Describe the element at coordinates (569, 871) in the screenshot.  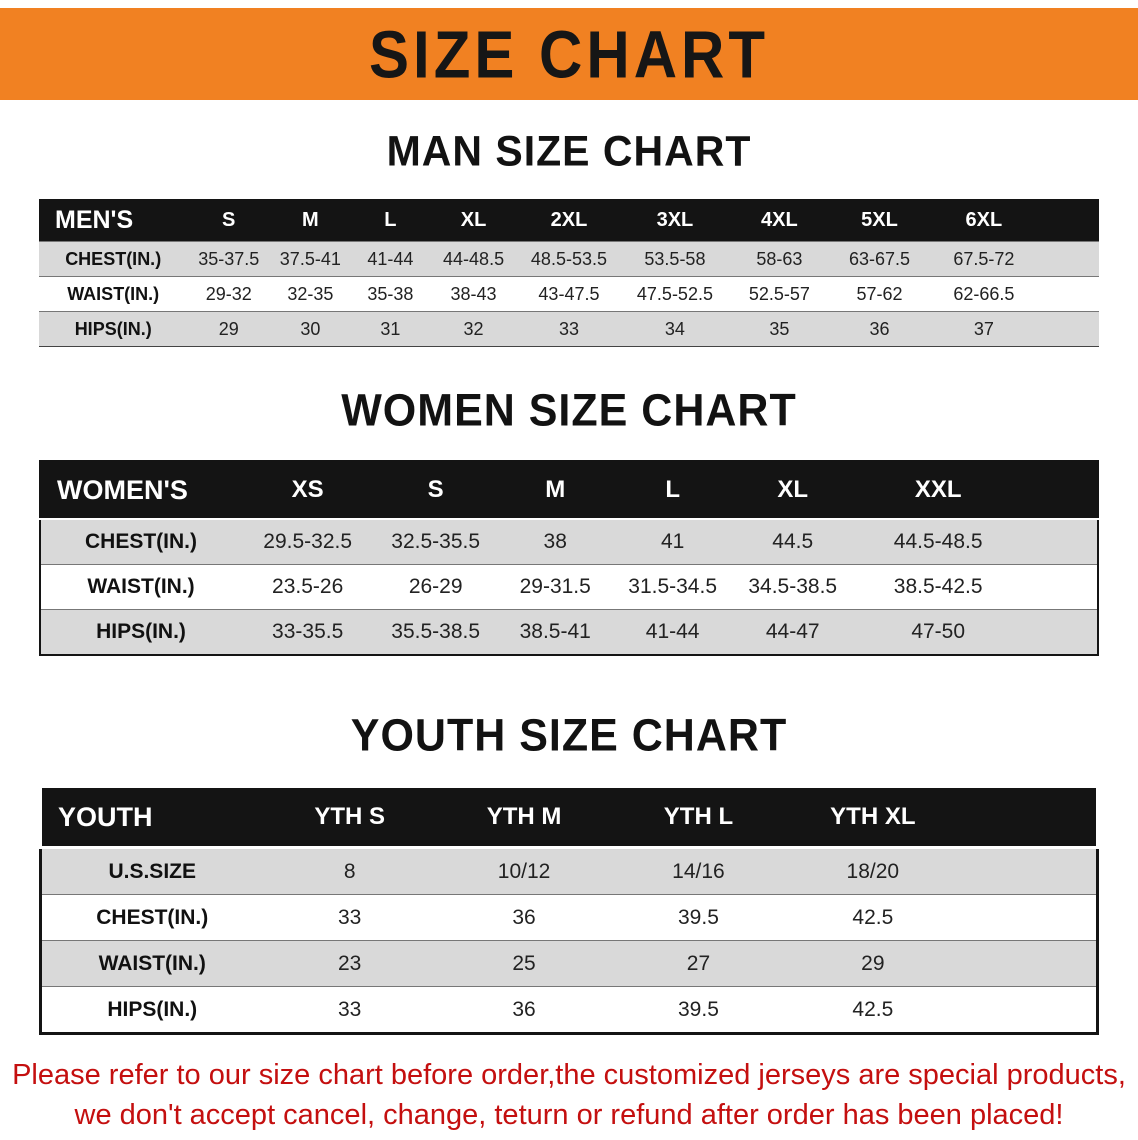
I see `table-row: U.S.SIZE 8 10/12 14/16 18/20` at that location.